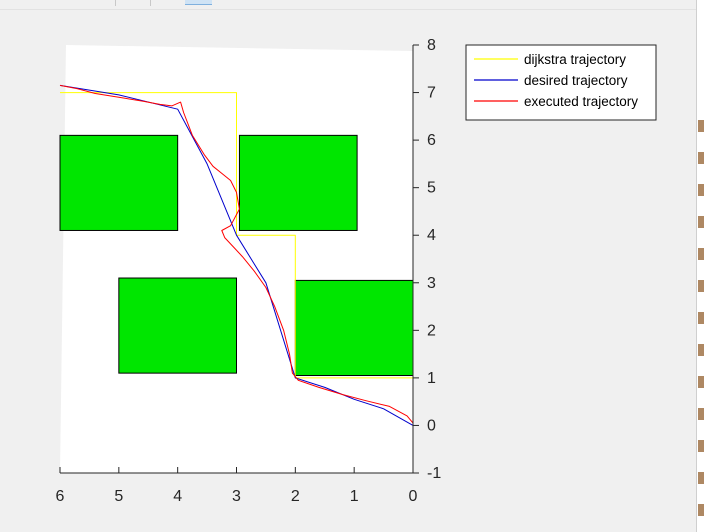 The height and width of the screenshot is (532, 704). I want to click on y-tick-label: -1, so click(434, 473).